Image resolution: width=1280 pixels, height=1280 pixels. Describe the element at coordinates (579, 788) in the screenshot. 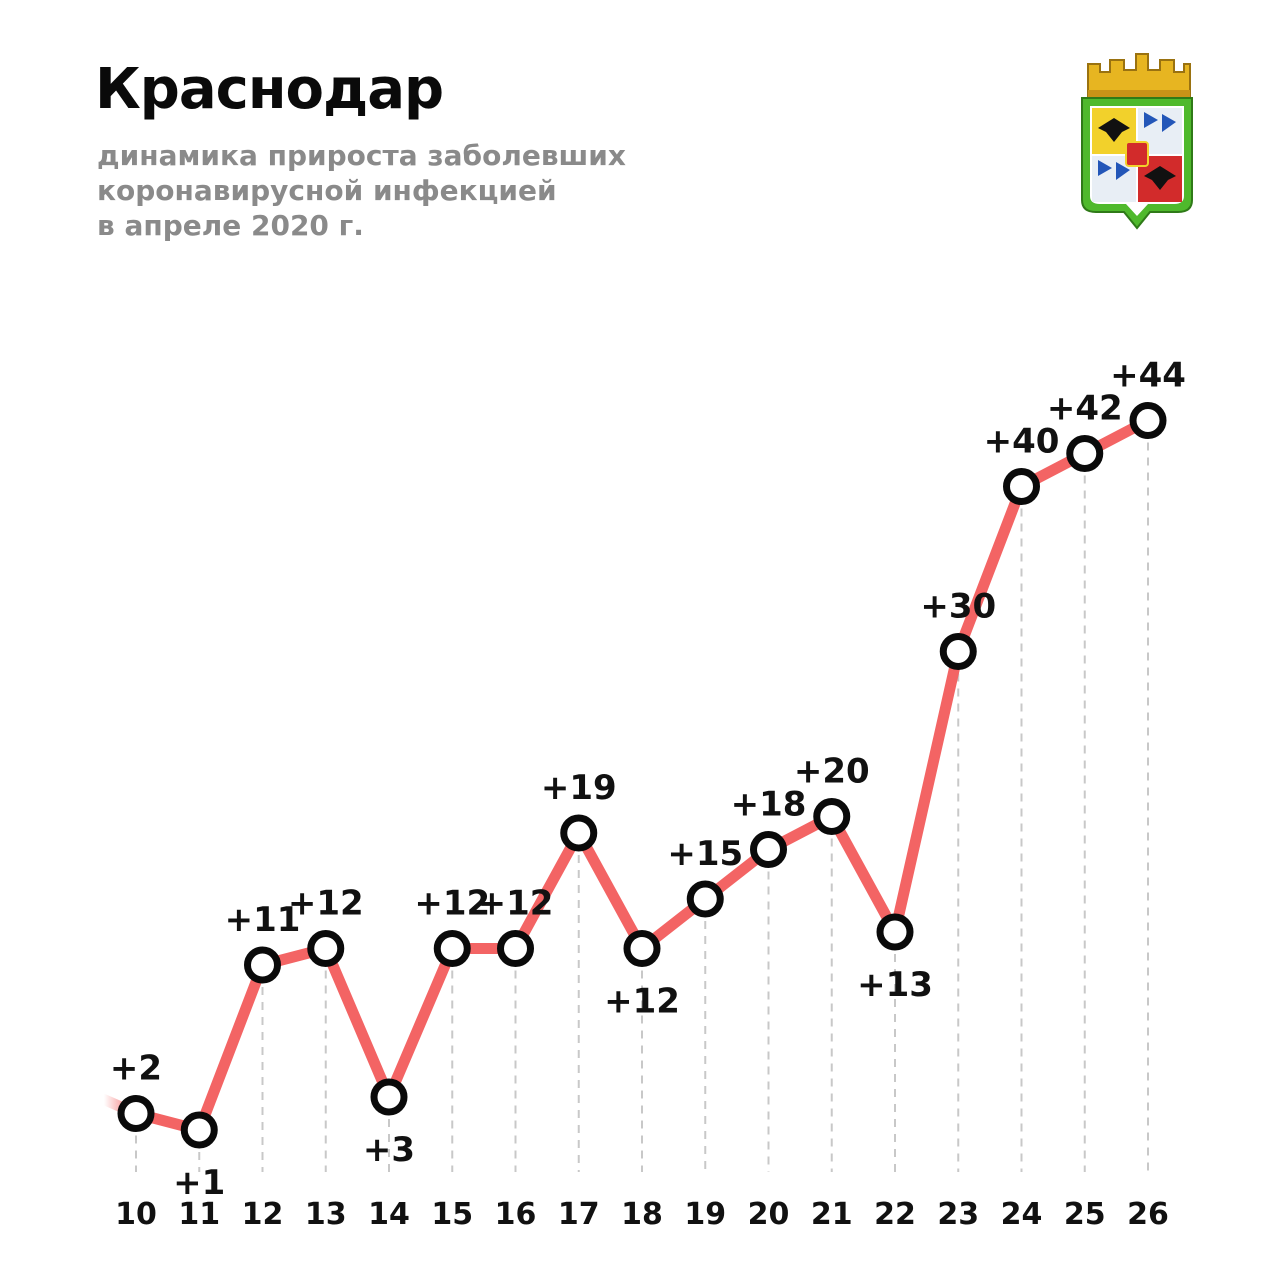

I see `data-label-17: +19` at that location.